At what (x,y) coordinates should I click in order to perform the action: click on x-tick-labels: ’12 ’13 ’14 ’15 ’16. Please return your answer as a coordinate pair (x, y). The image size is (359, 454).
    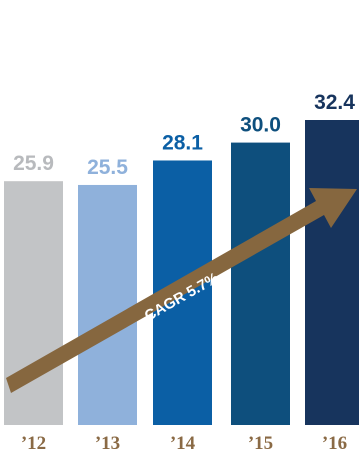
    Looking at the image, I should click on (184, 443).